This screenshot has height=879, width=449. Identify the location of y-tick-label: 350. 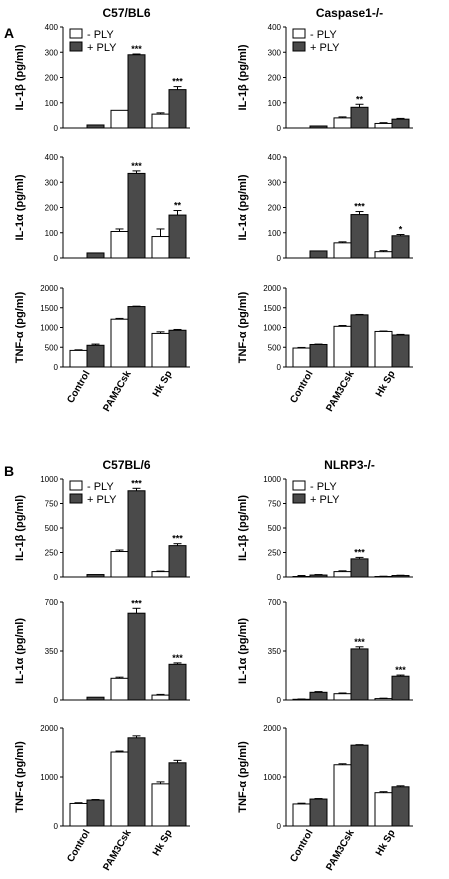
(275, 651).